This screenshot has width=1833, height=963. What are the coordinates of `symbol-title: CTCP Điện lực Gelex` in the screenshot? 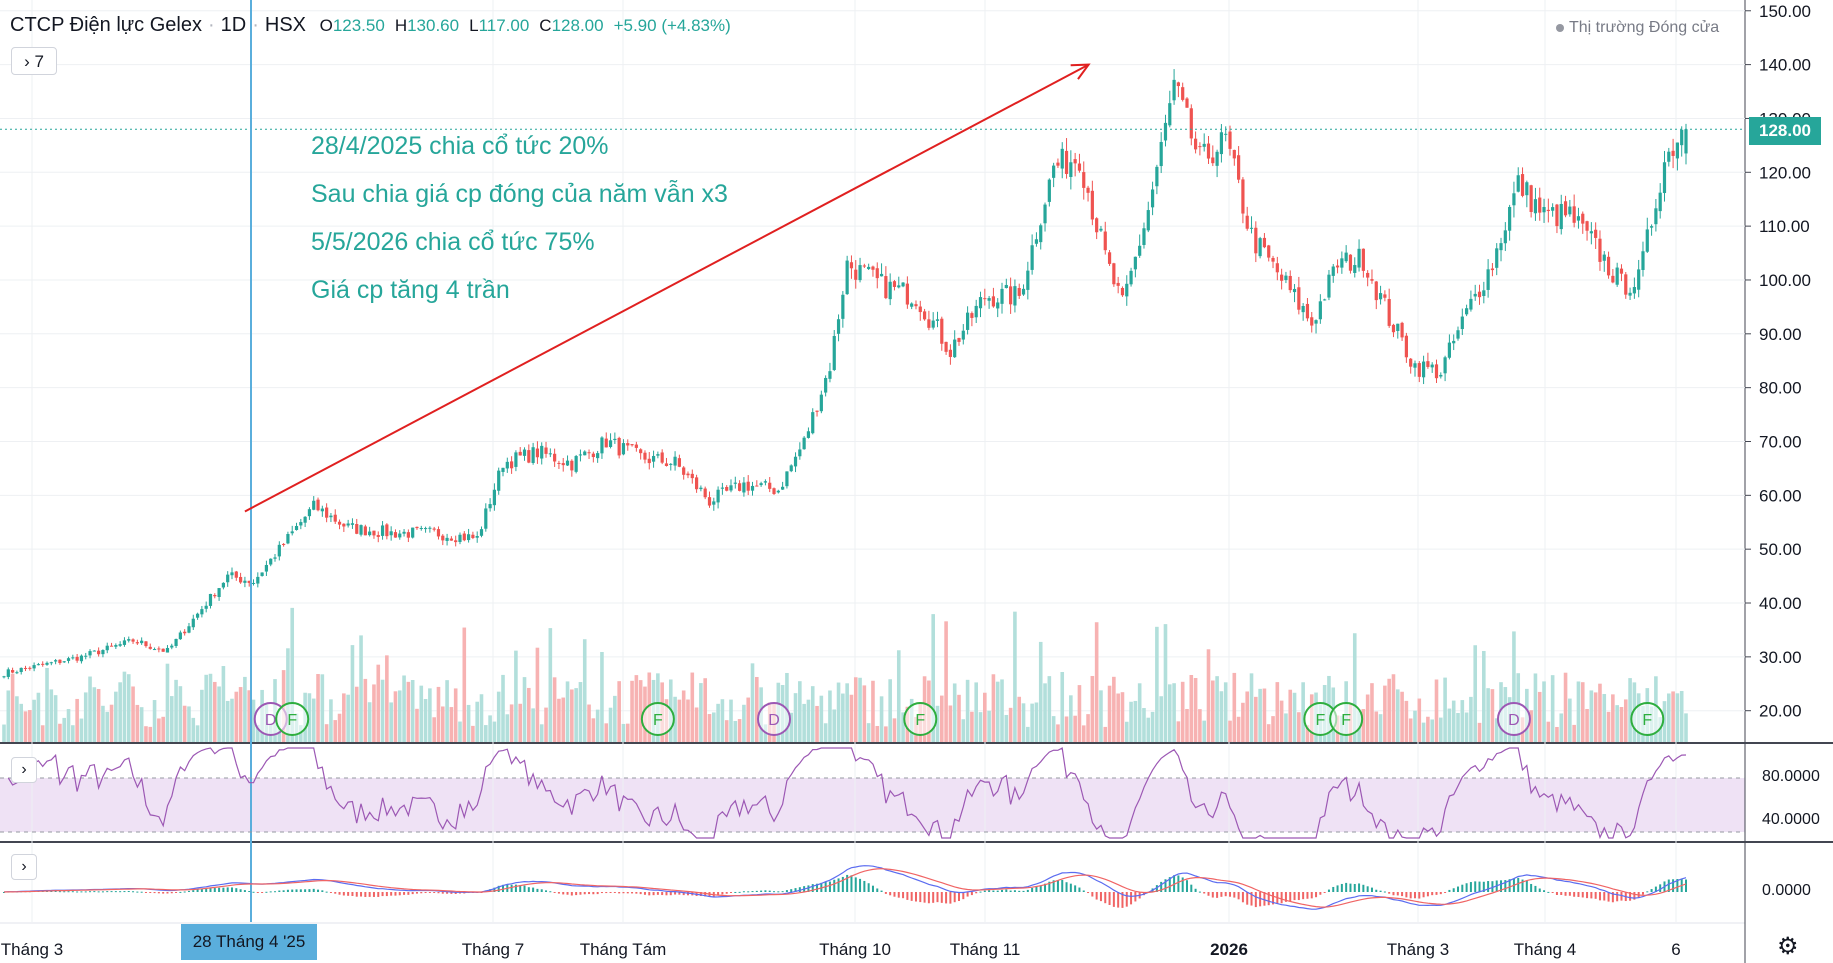 It's located at (106, 25).